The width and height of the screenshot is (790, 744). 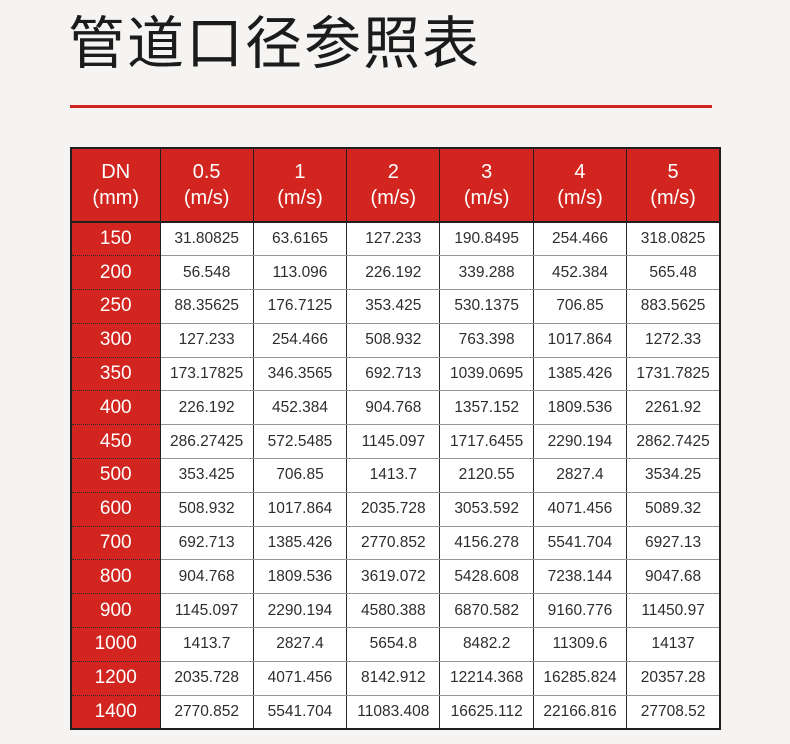 I want to click on header-cell-dn: DN (mm), so click(x=115, y=185).